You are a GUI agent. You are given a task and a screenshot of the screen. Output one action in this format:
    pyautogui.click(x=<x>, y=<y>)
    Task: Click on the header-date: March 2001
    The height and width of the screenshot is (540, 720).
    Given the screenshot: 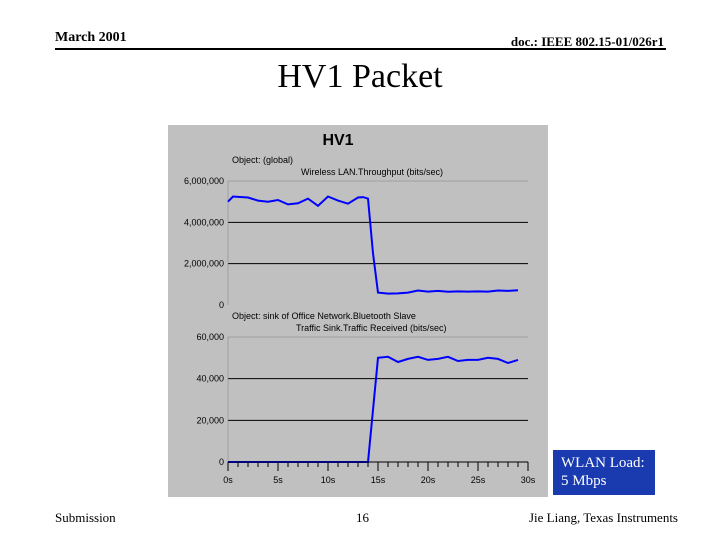 What is the action you would take?
    pyautogui.click(x=91, y=37)
    